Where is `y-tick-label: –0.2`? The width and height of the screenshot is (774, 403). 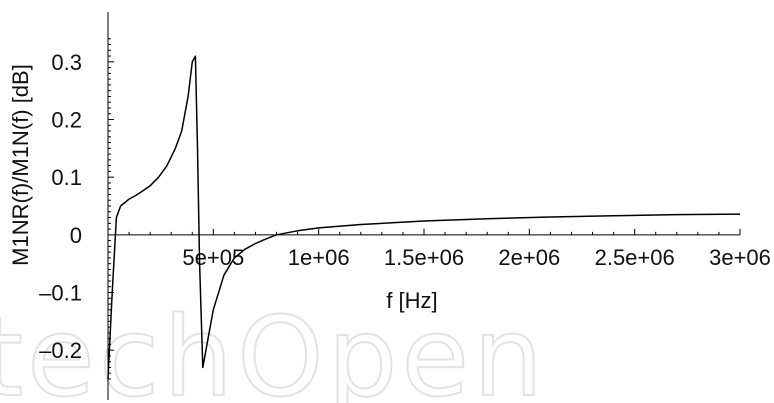
y-tick-label: –0.2 is located at coordinates (60, 350).